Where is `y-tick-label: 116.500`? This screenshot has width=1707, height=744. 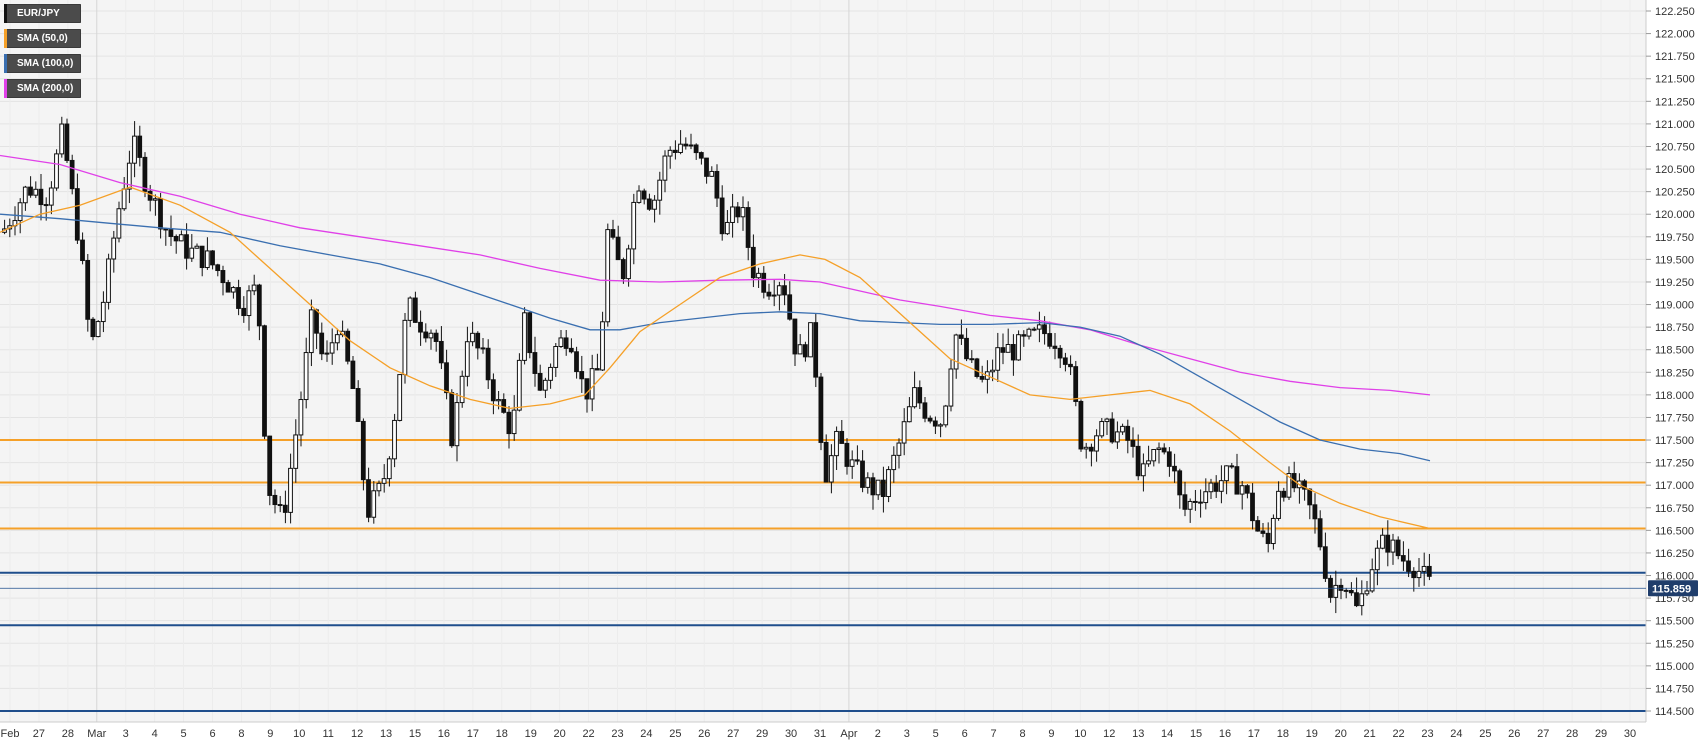 y-tick-label: 116.500 is located at coordinates (1674, 531).